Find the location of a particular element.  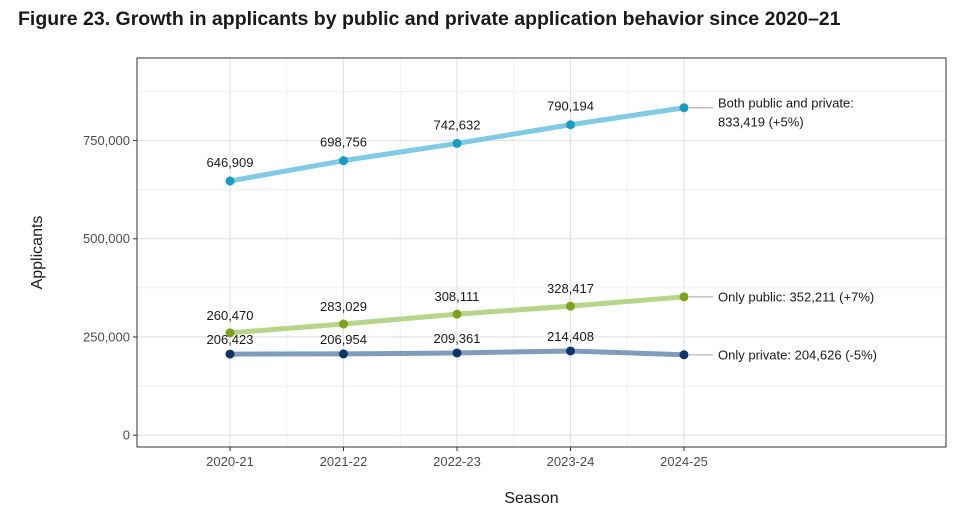

x-tick-label: 2024-25 is located at coordinates (684, 461).